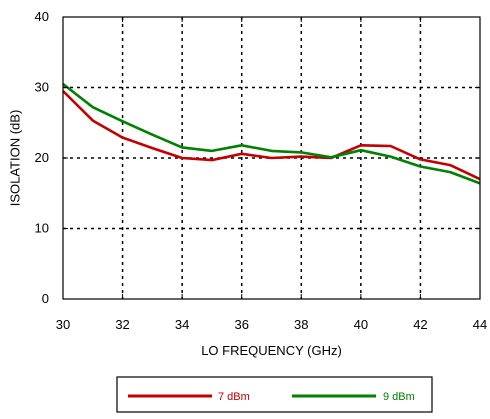 The width and height of the screenshot is (490, 419). I want to click on y-tick-label: 40, so click(42, 16).